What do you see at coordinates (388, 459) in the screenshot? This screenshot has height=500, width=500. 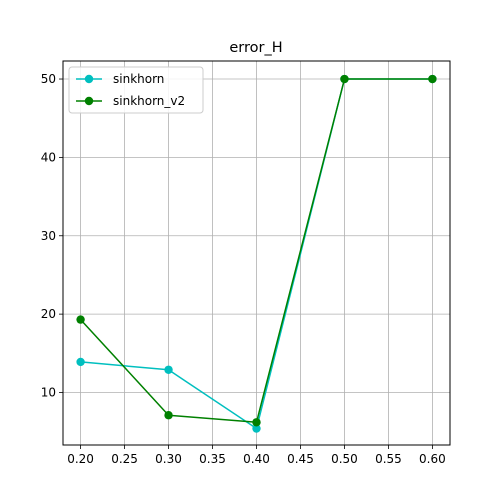 I see `x-tick-label: 0.55` at bounding box center [388, 459].